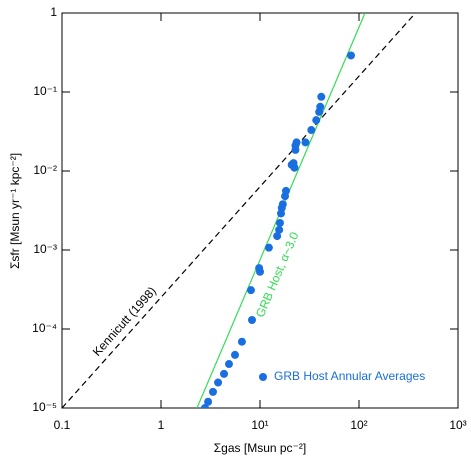 Image resolution: width=471 pixels, height=476 pixels. What do you see at coordinates (45, 170) in the screenshot?
I see `y-tick-label: 10⁻²` at bounding box center [45, 170].